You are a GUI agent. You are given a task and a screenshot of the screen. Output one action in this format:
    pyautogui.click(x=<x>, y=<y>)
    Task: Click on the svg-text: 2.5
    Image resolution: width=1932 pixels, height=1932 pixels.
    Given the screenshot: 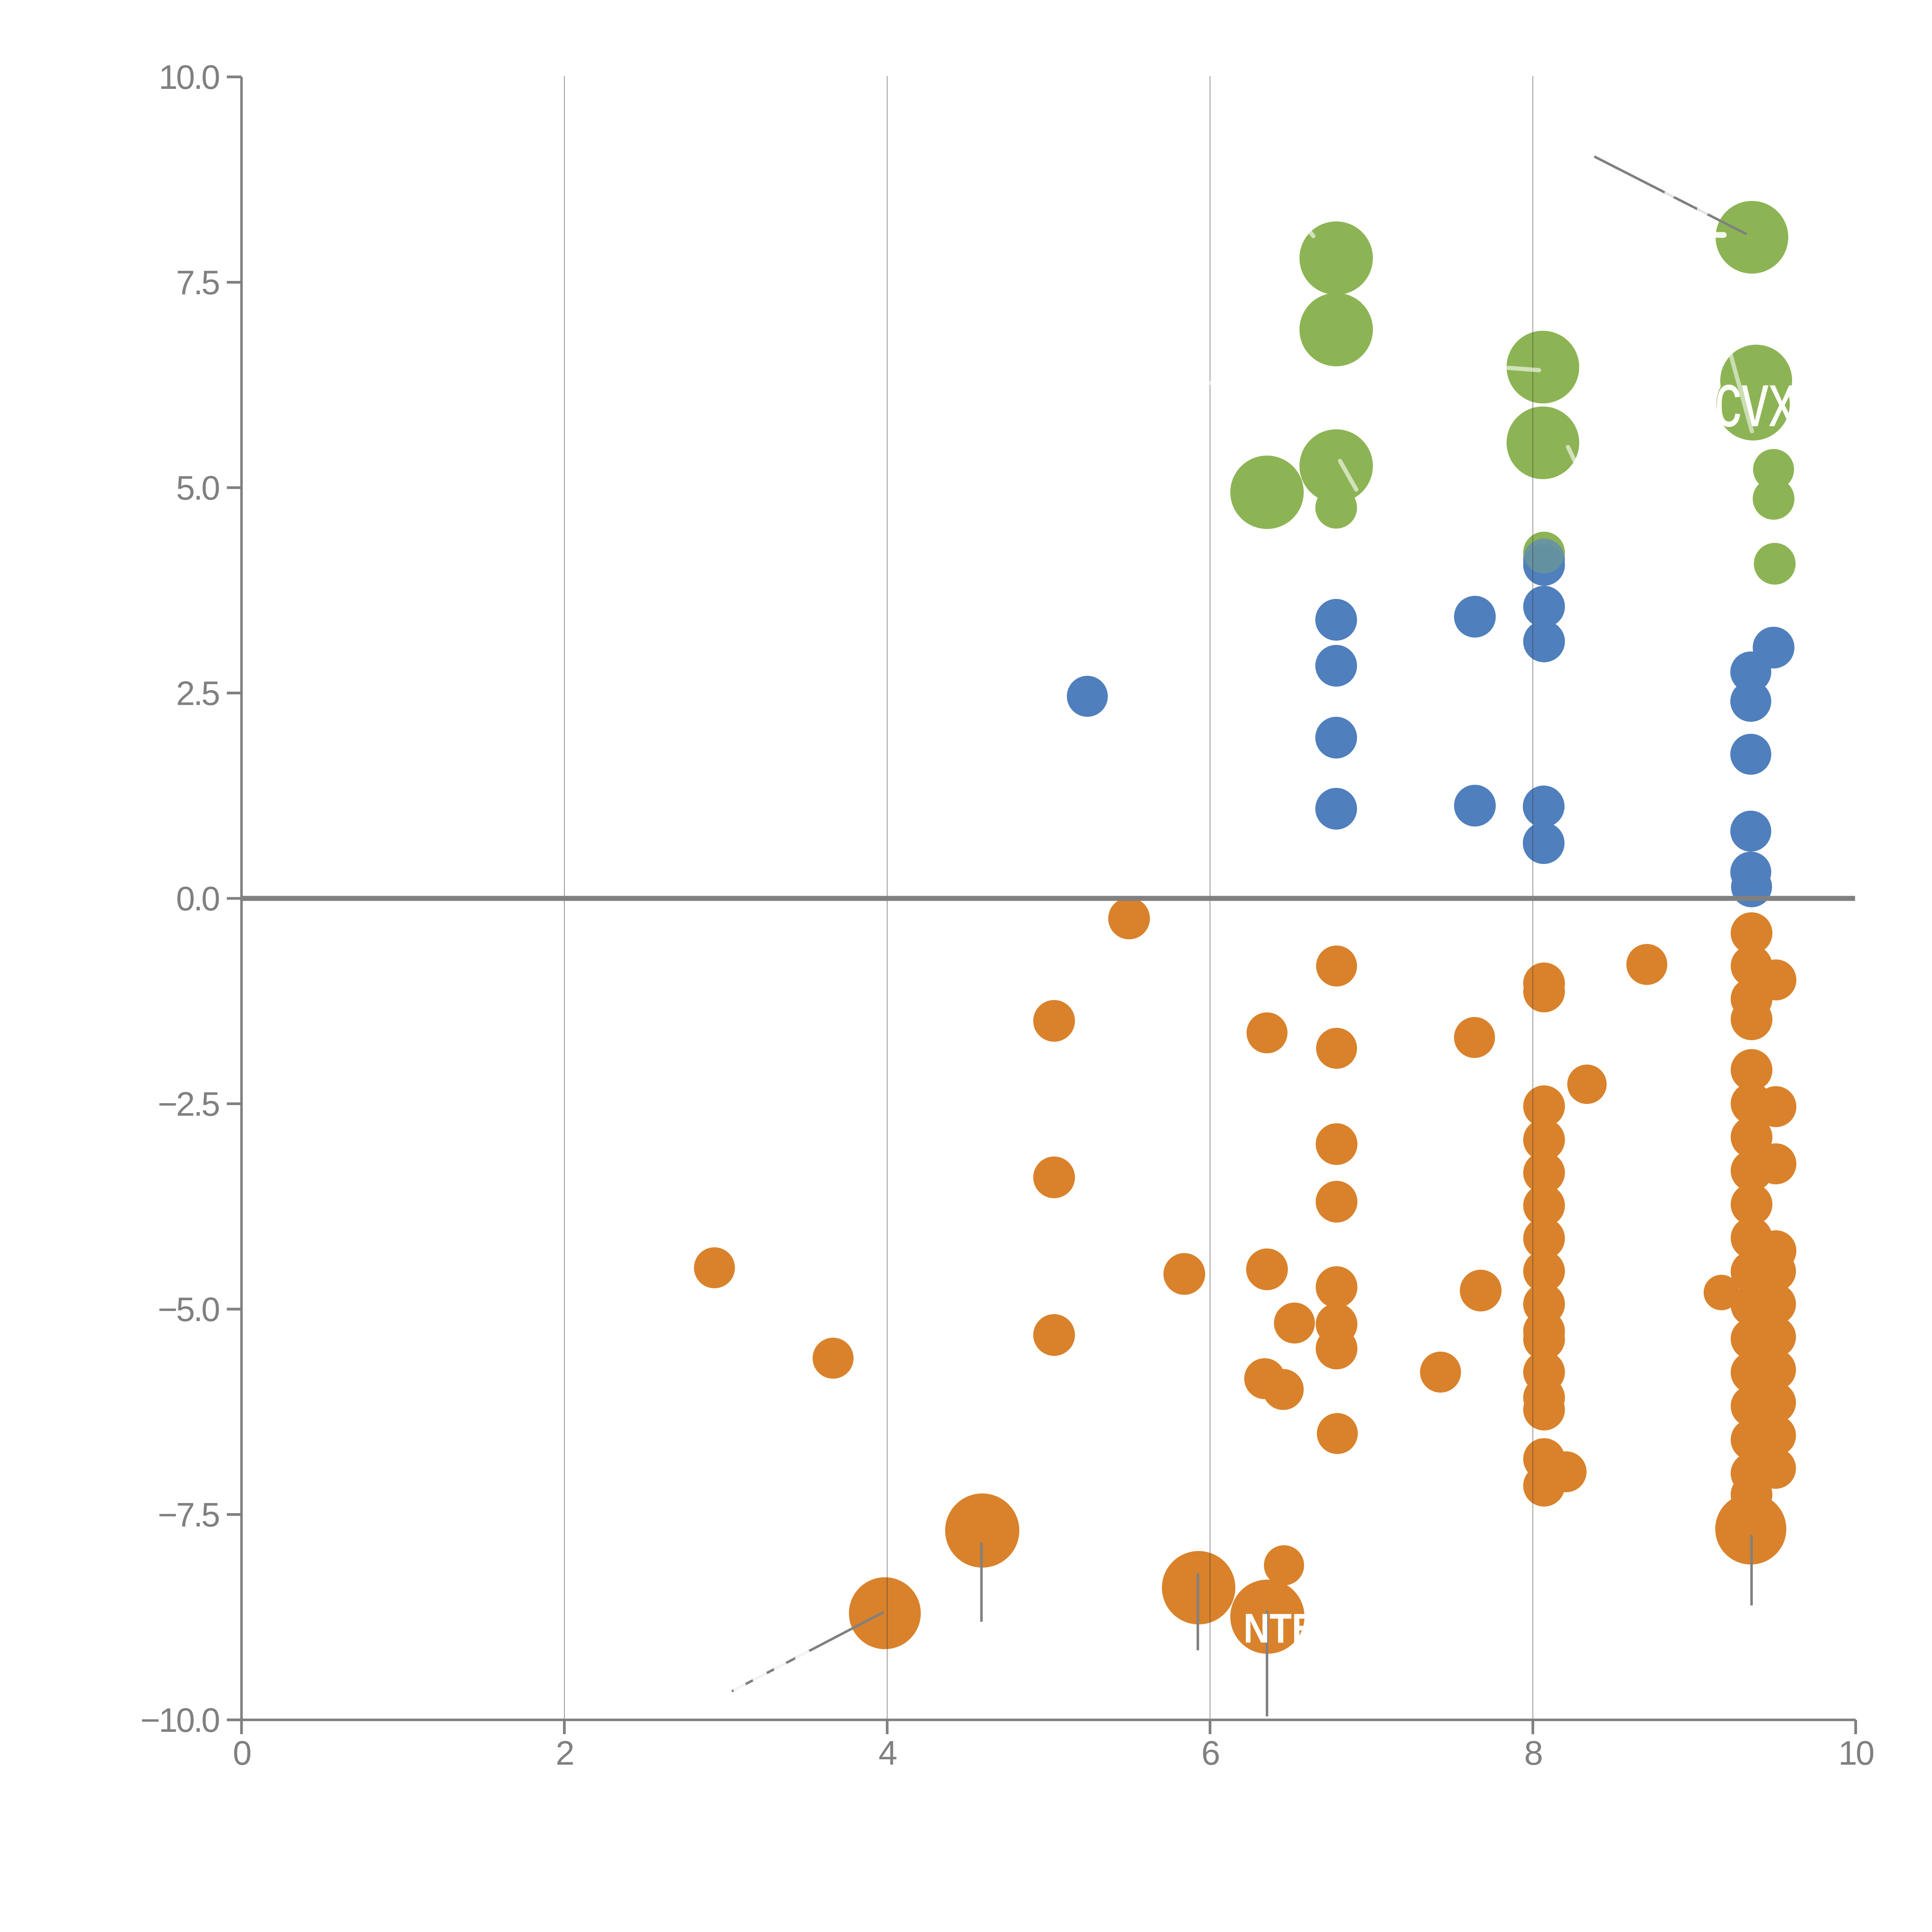 What is the action you would take?
    pyautogui.click(x=198, y=694)
    